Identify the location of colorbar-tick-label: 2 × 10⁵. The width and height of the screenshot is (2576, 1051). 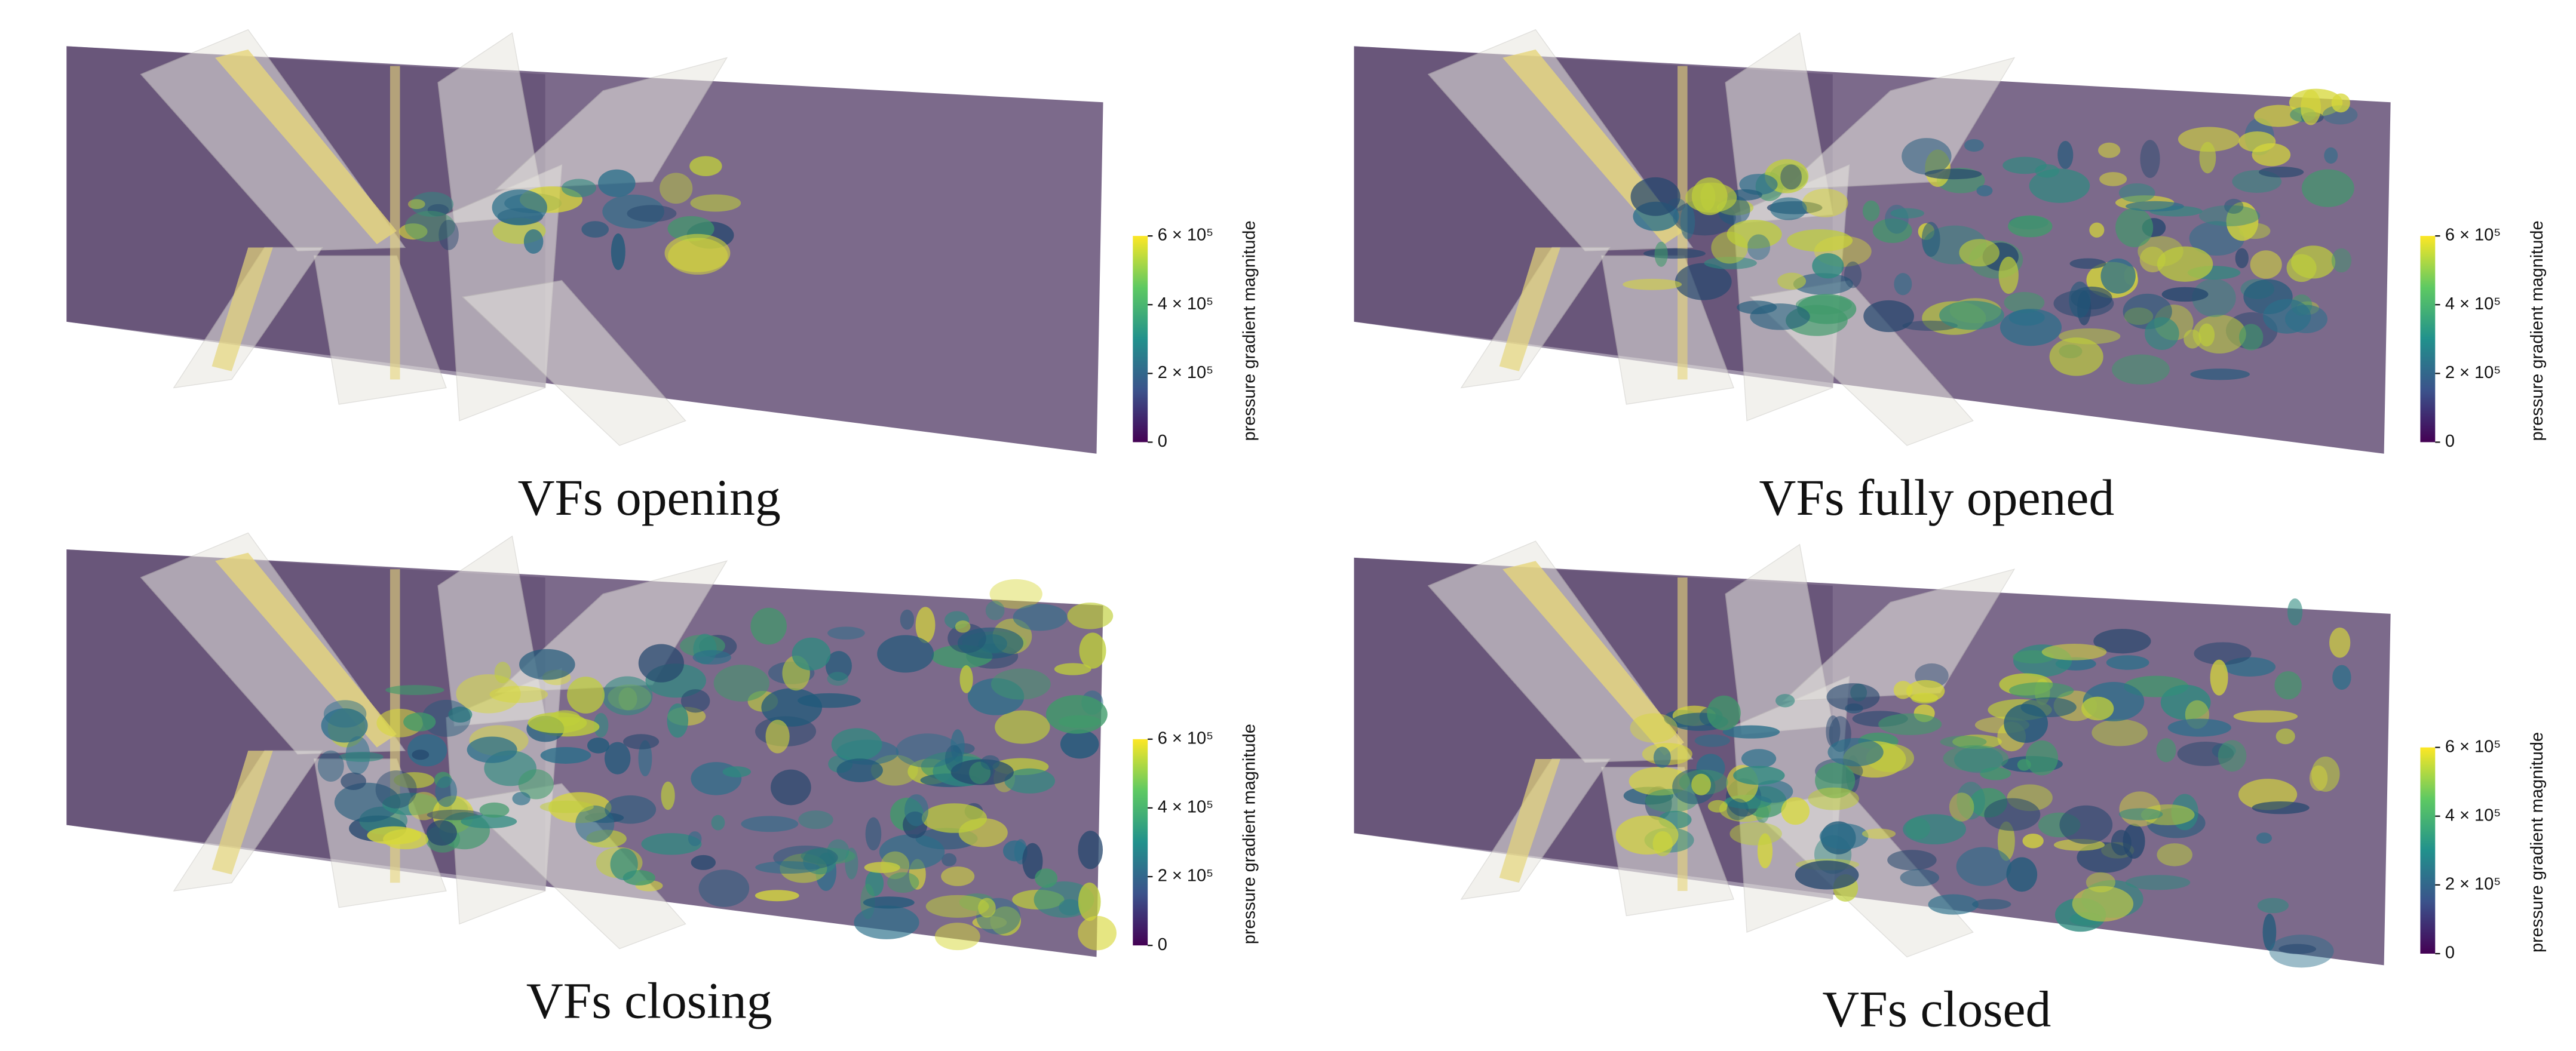
(2473, 373).